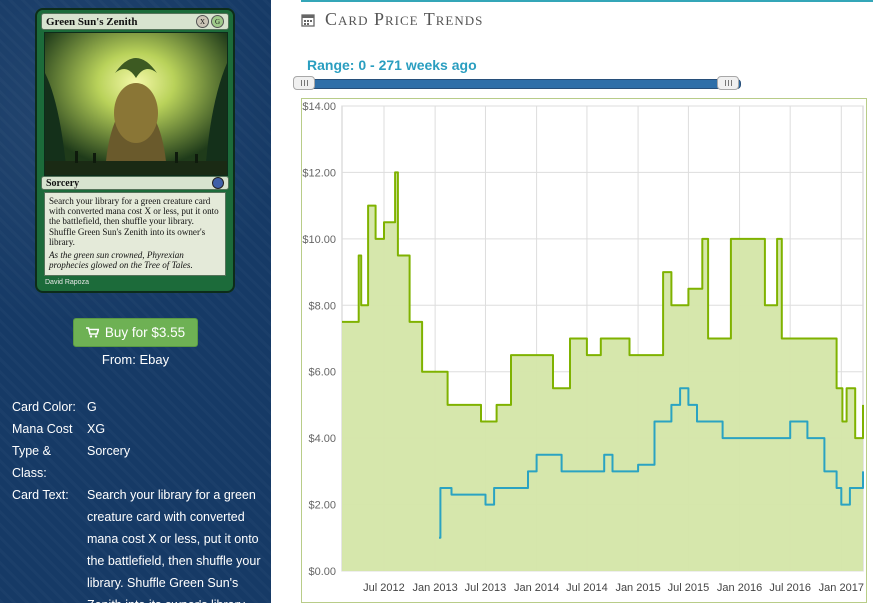 This screenshot has width=873, height=616. Describe the element at coordinates (304, 83) in the screenshot. I see `slider-handle-start` at that location.